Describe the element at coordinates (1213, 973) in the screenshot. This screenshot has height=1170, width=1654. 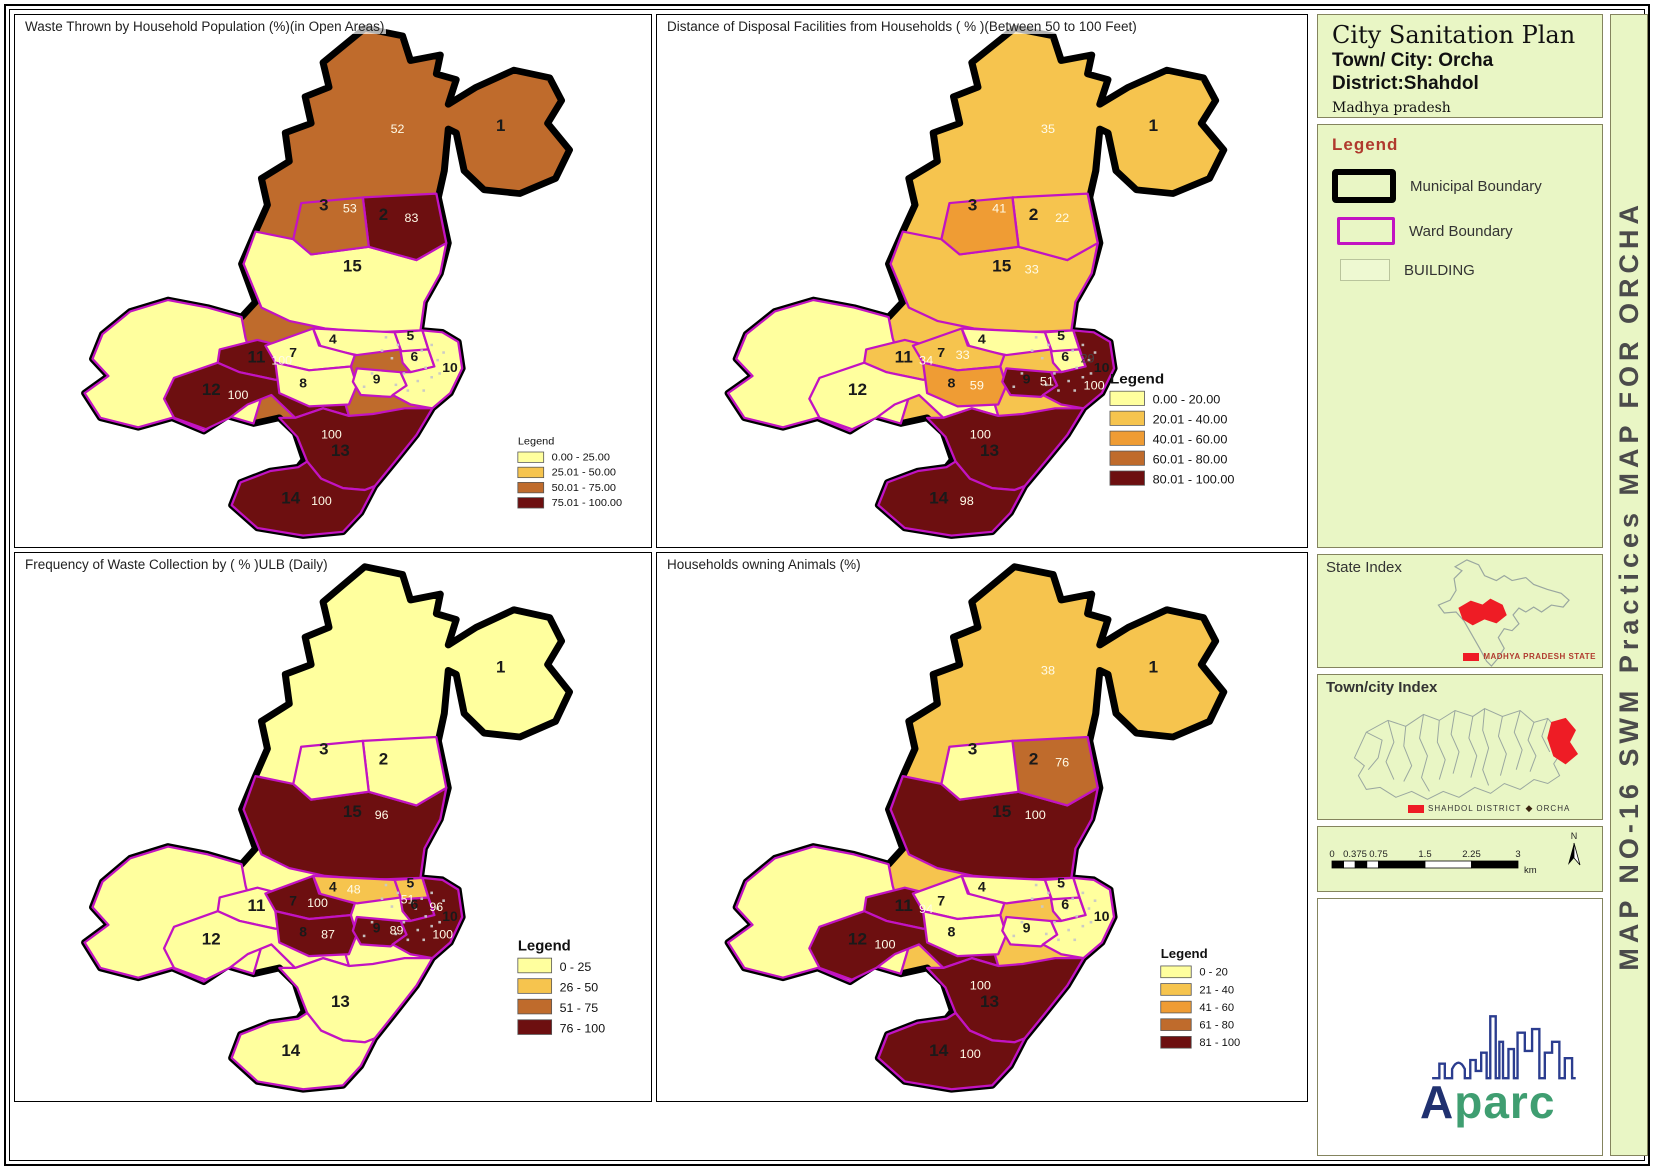
I see `svg-text: 0 - 20` at that location.